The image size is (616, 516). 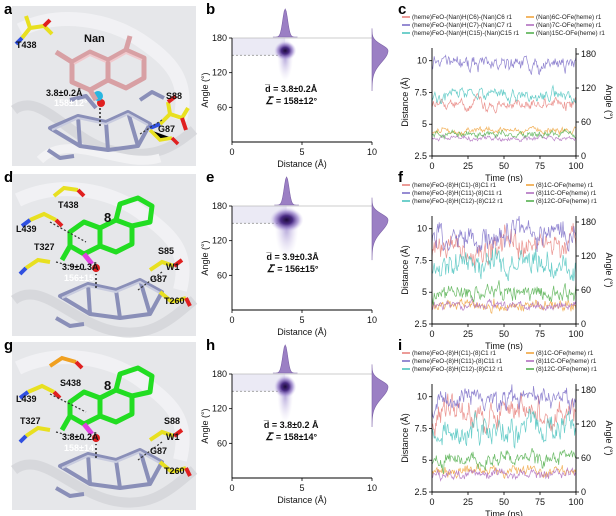 I want to click on y2-tick-label: 180, so click(x=588, y=390).